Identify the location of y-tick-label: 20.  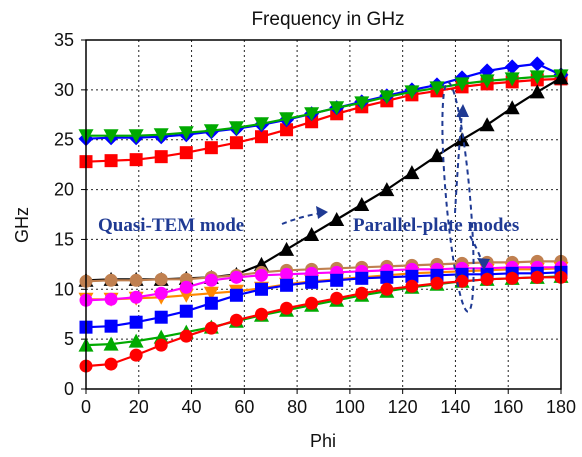
(64, 190).